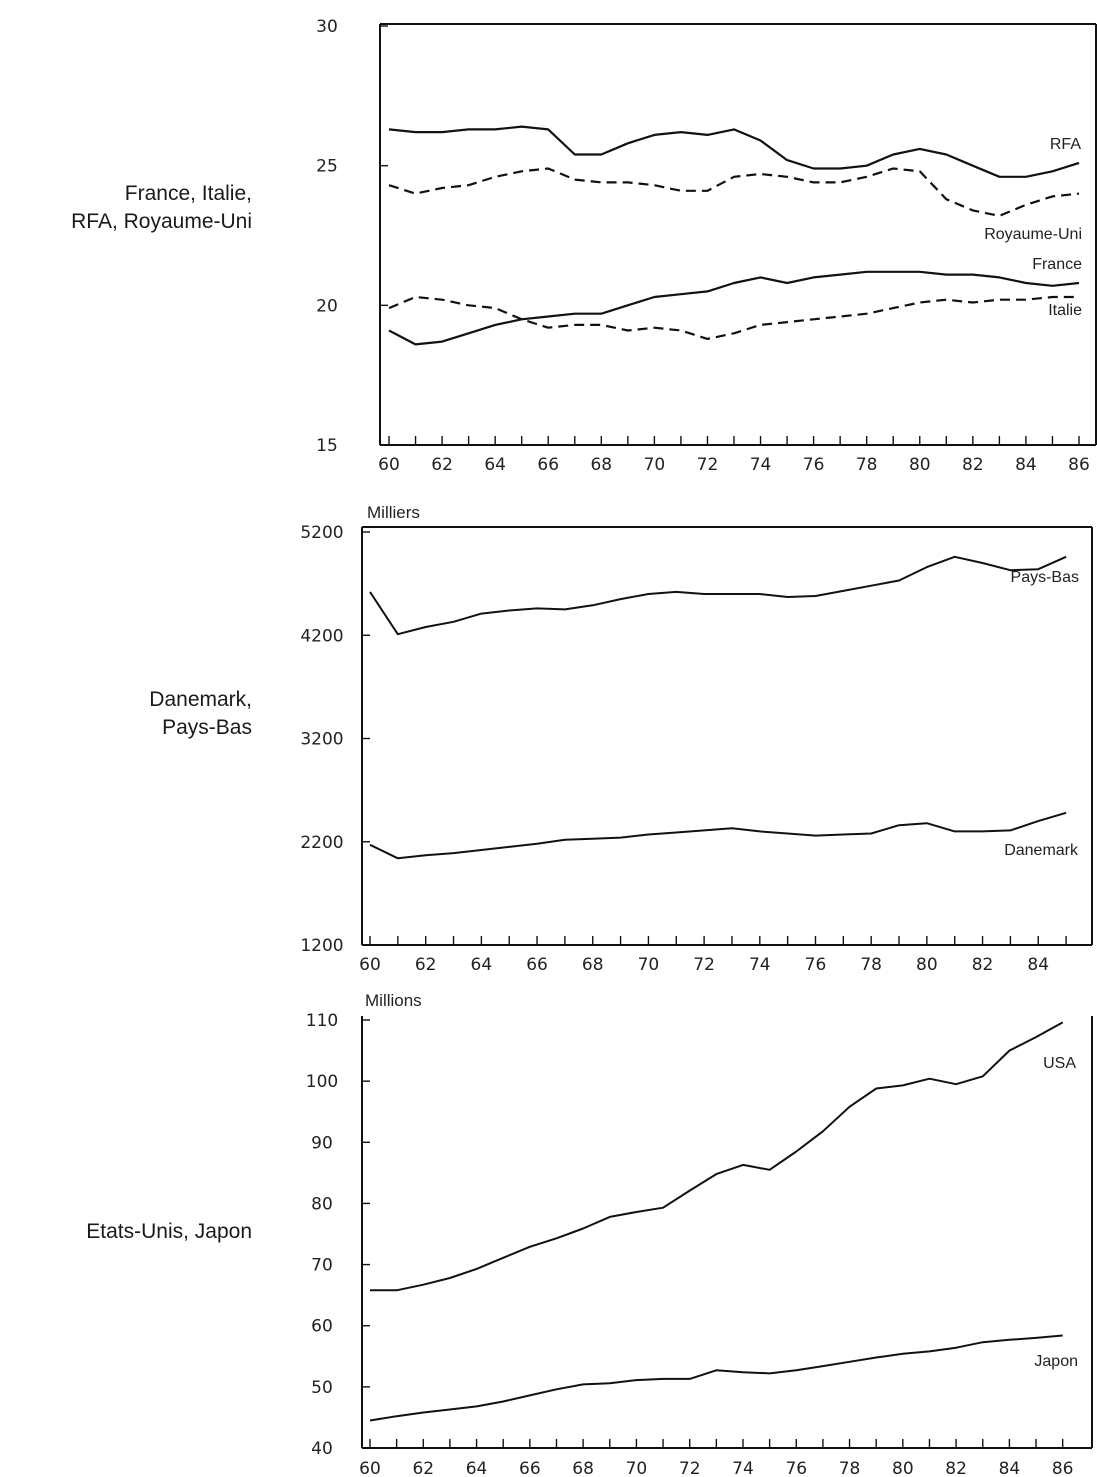 This screenshot has height=1477, width=1097. Describe the element at coordinates (322, 1266) in the screenshot. I see `y-tick-label: 70` at that location.